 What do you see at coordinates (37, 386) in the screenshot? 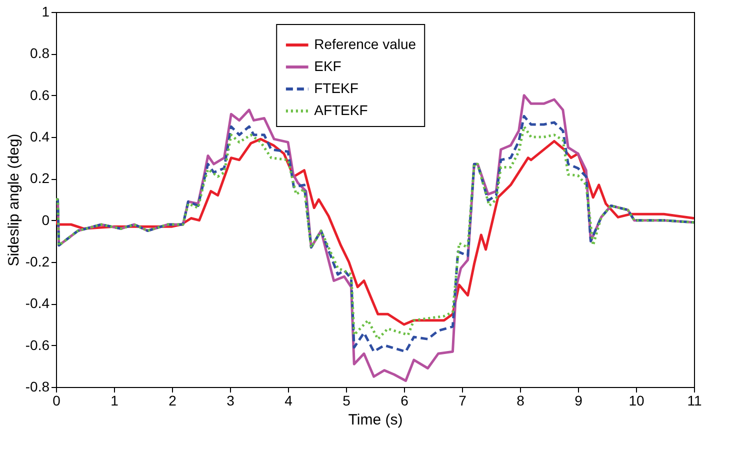
I see `y-tick-label: -0.8` at bounding box center [37, 386].